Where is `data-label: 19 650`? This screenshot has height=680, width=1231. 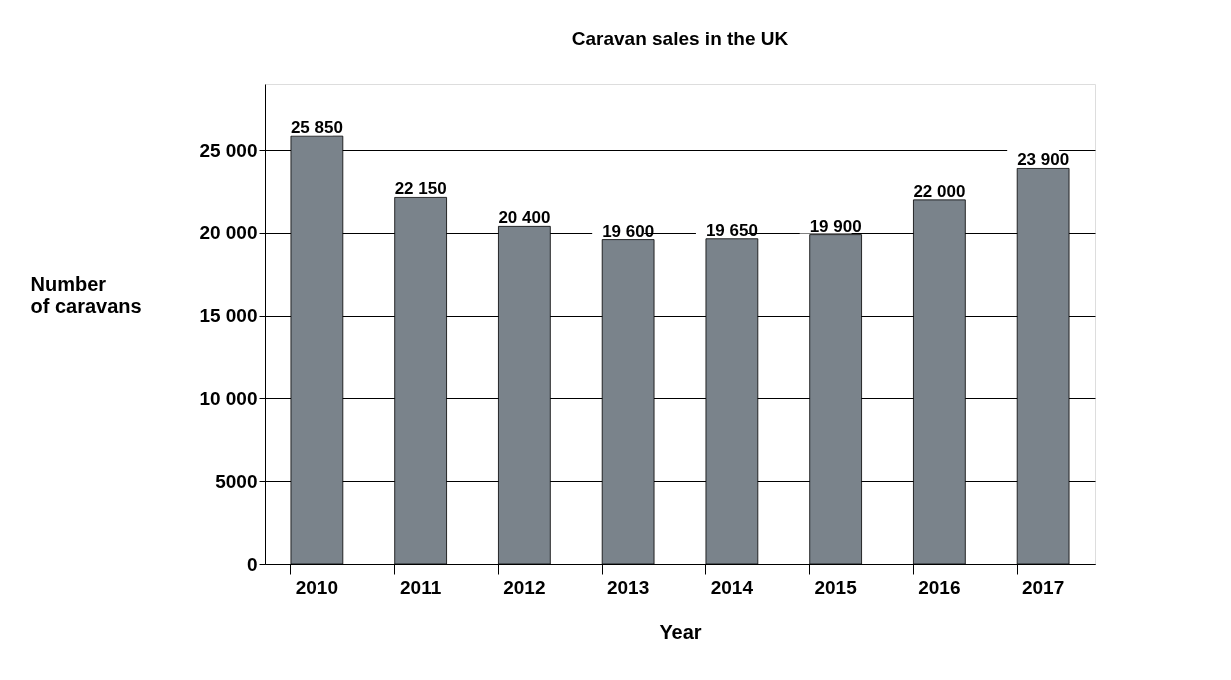
data-label: 19 650 is located at coordinates (731, 230).